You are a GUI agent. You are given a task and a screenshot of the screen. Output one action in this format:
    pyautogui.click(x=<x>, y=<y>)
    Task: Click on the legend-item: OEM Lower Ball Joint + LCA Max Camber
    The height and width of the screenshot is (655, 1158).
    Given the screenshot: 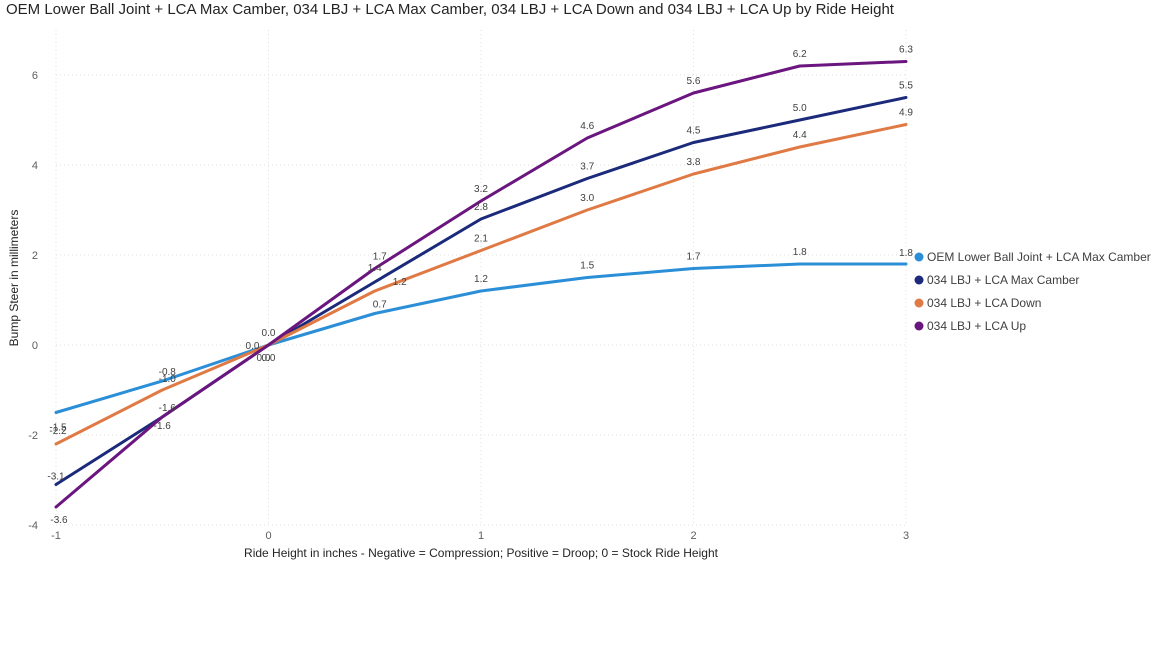 What is the action you would take?
    pyautogui.click(x=1032, y=257)
    